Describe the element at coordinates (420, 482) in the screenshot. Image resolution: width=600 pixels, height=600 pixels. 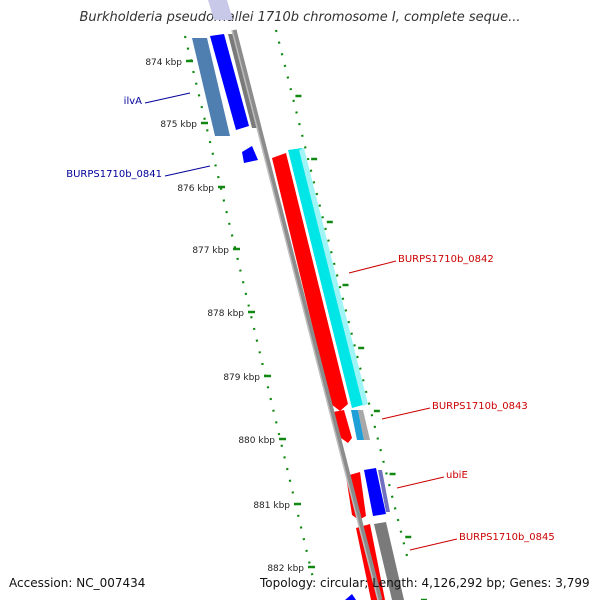
I see `leader-ubiE` at that location.